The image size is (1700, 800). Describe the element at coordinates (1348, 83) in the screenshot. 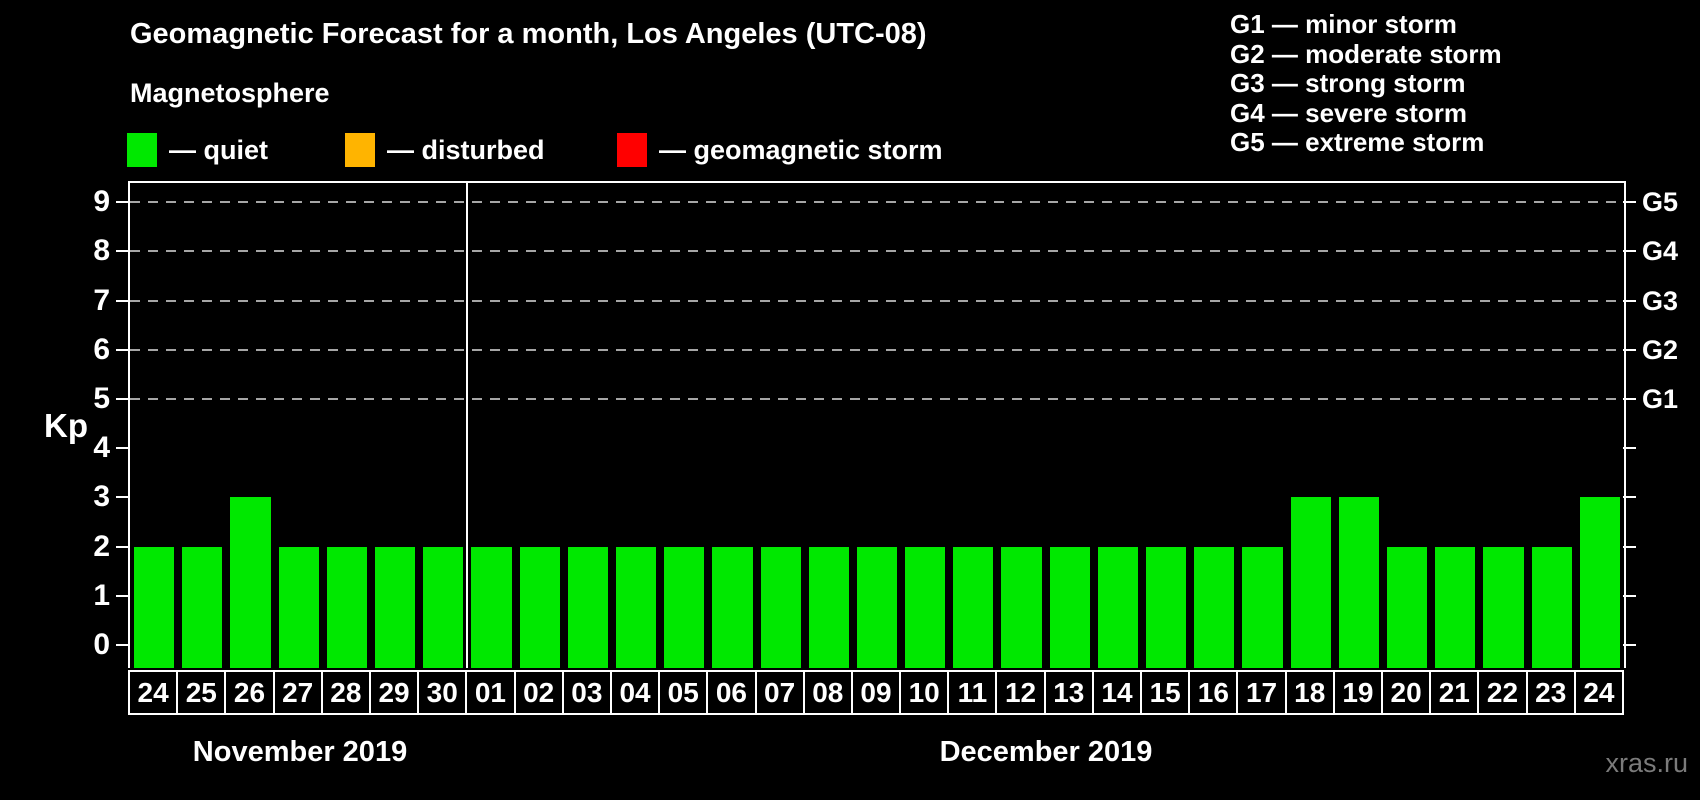

I see `g-scale-legend-line: G3 — strong storm` at that location.